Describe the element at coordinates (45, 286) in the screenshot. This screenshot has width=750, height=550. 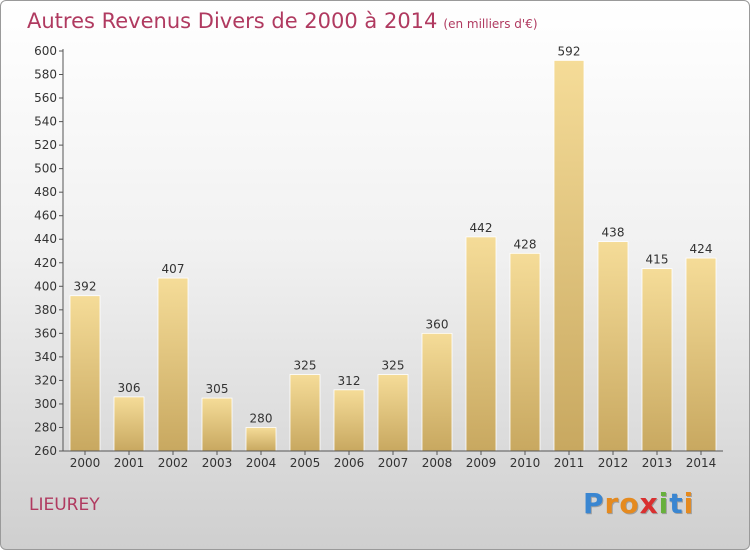
I see `y-tick-label: 400` at that location.